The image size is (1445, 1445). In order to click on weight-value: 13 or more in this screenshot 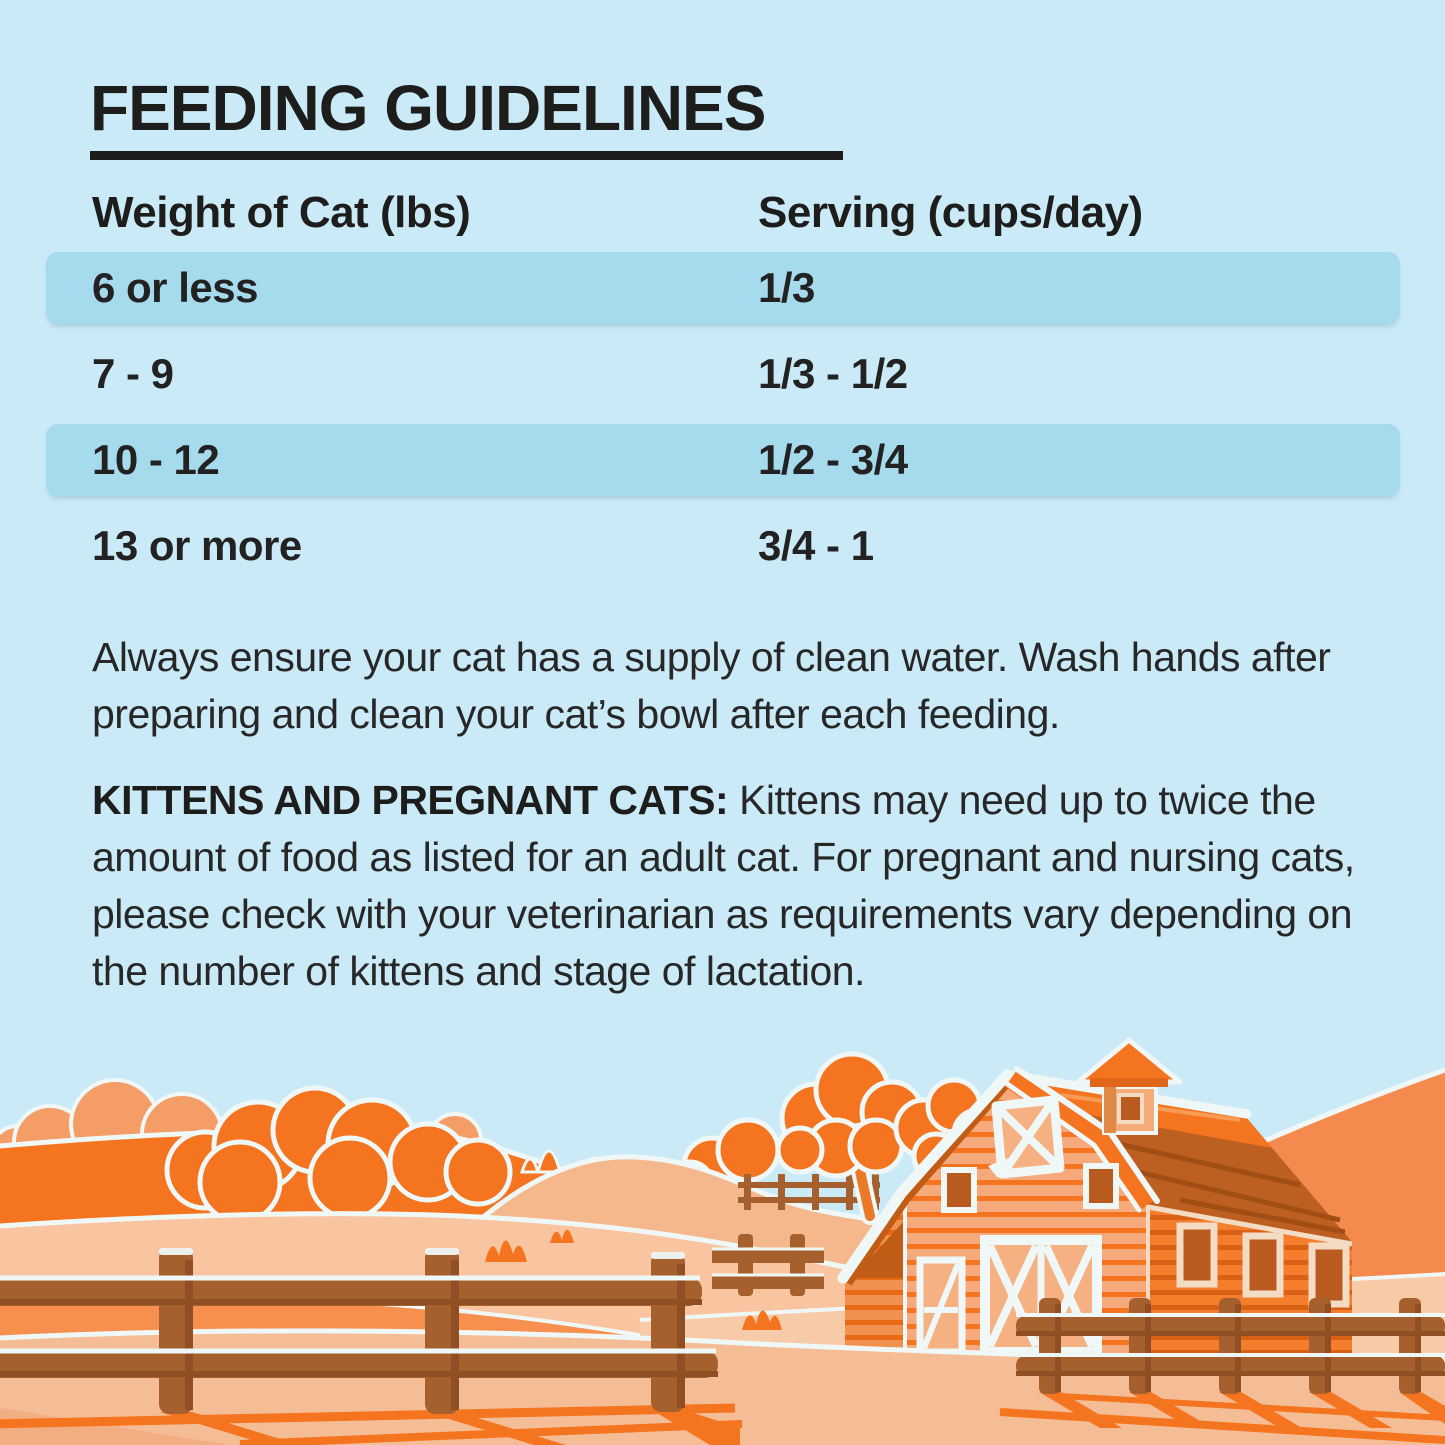, I will do `click(197, 545)`.